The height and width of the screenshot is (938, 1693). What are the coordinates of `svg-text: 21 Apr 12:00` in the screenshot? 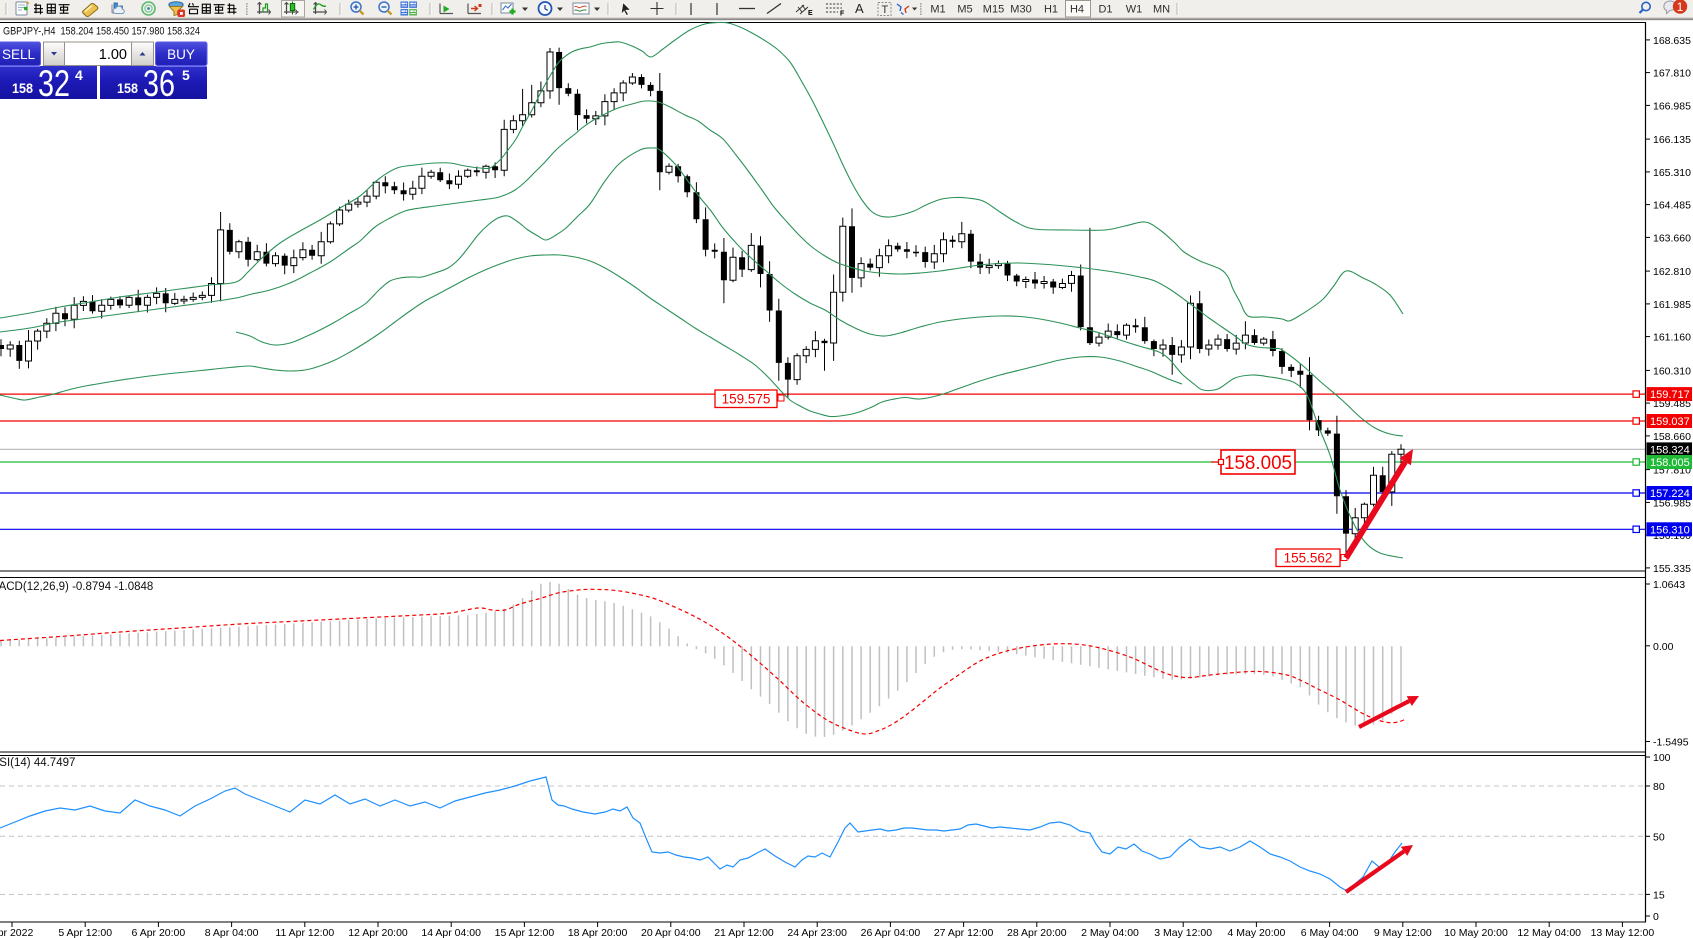 It's located at (744, 932).